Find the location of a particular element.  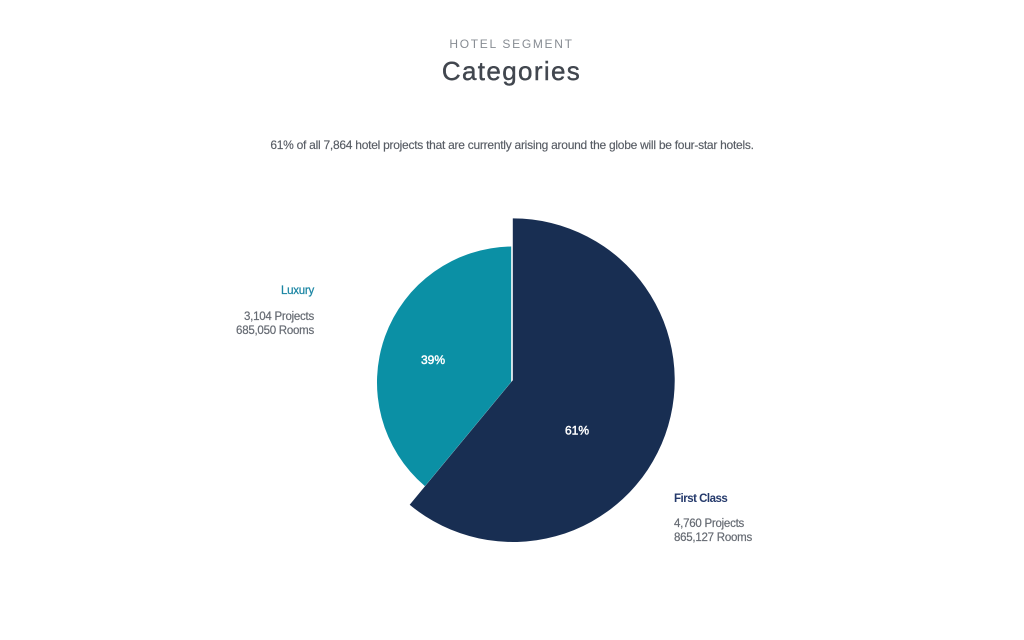

svg-text: 39% is located at coordinates (433, 360).